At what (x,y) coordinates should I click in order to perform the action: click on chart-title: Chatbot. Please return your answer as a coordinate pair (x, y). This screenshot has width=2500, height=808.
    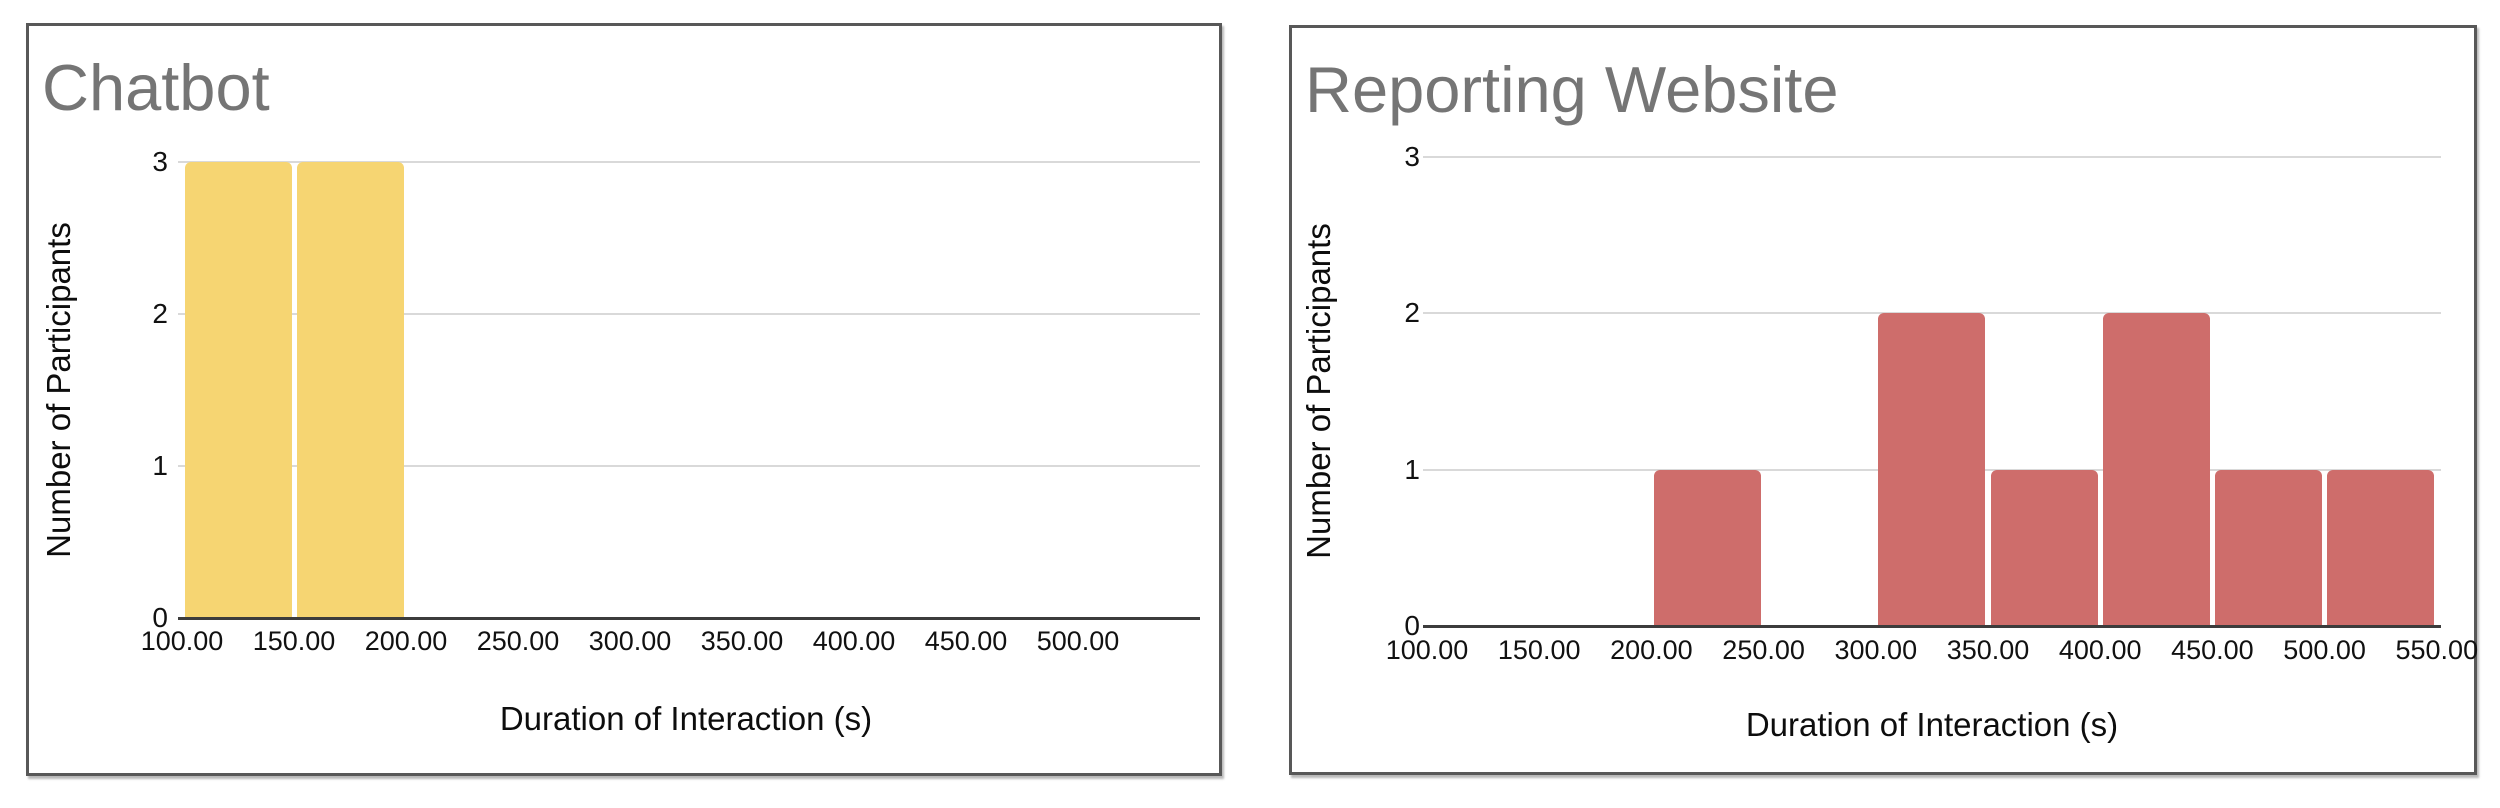
    Looking at the image, I should click on (156, 87).